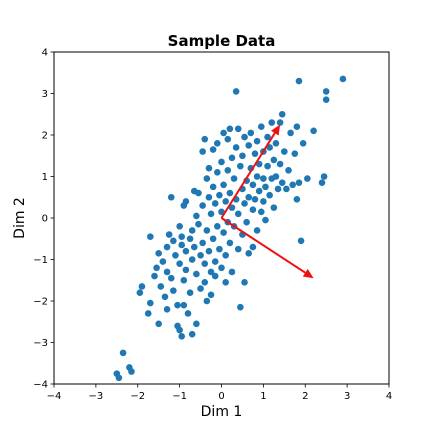 This screenshot has height=432, width=432. I want to click on y-tick-label: 3, so click(45, 94).